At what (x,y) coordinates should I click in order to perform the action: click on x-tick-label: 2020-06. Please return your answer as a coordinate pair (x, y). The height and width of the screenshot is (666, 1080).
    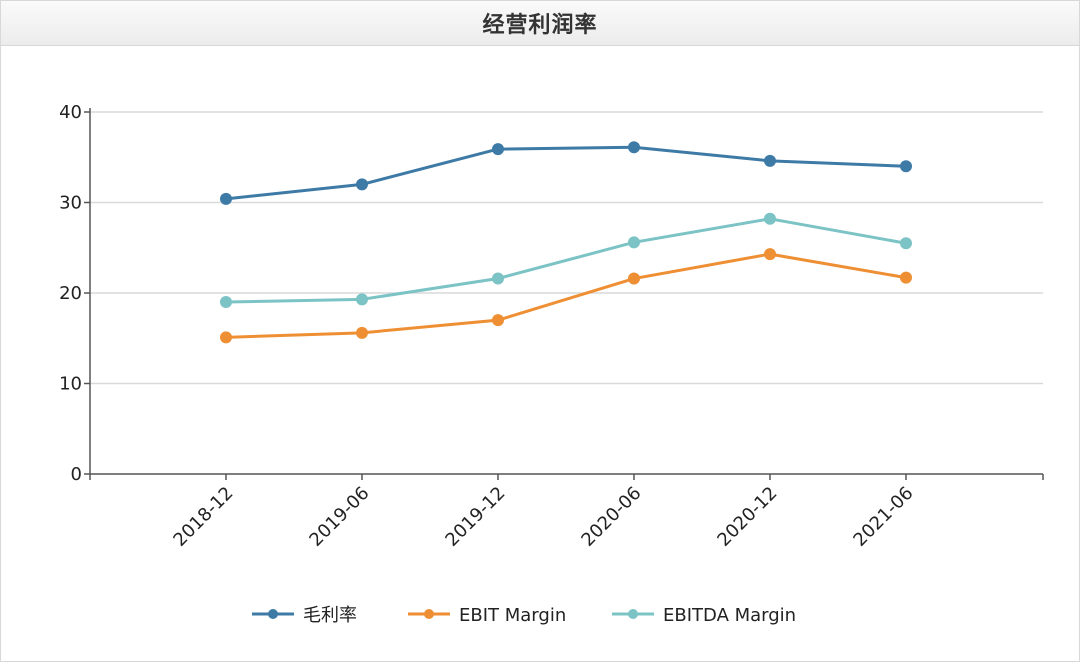
    Looking at the image, I should click on (611, 517).